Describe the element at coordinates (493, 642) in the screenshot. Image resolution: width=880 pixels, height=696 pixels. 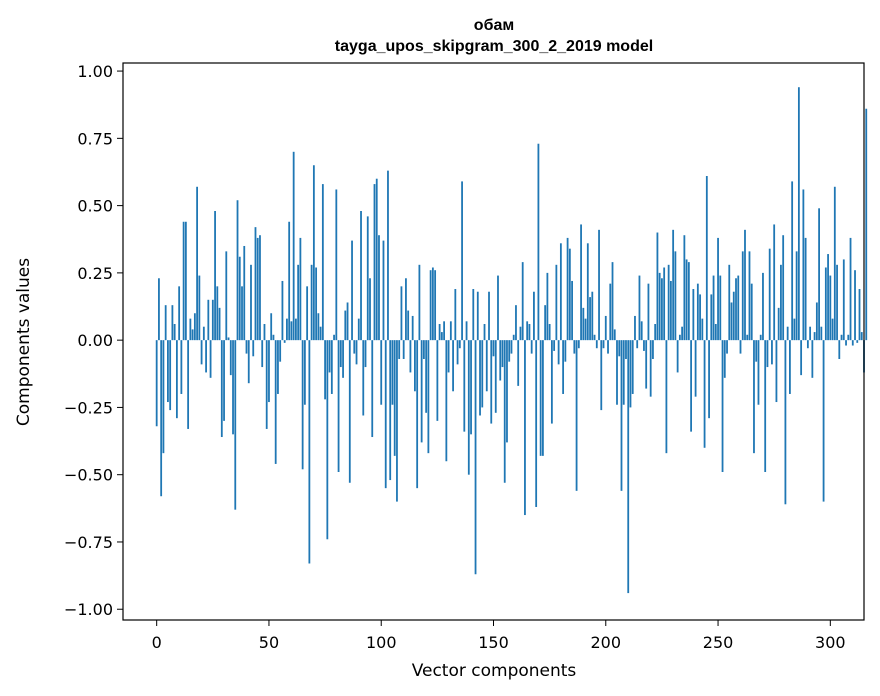
I see `x-tick-label: 150` at that location.